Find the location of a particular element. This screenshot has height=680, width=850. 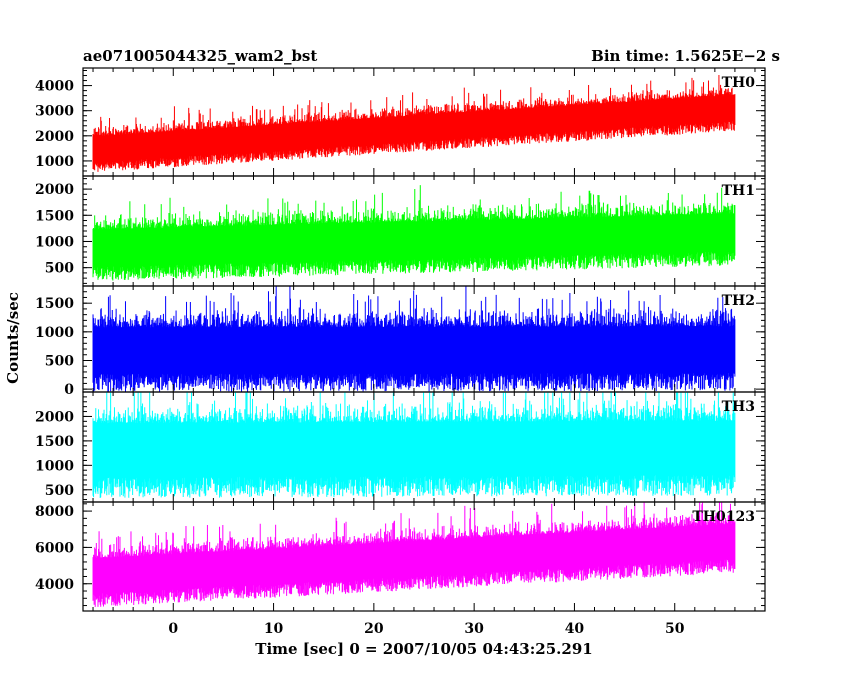

band-label-th0: TH0 is located at coordinates (739, 83).